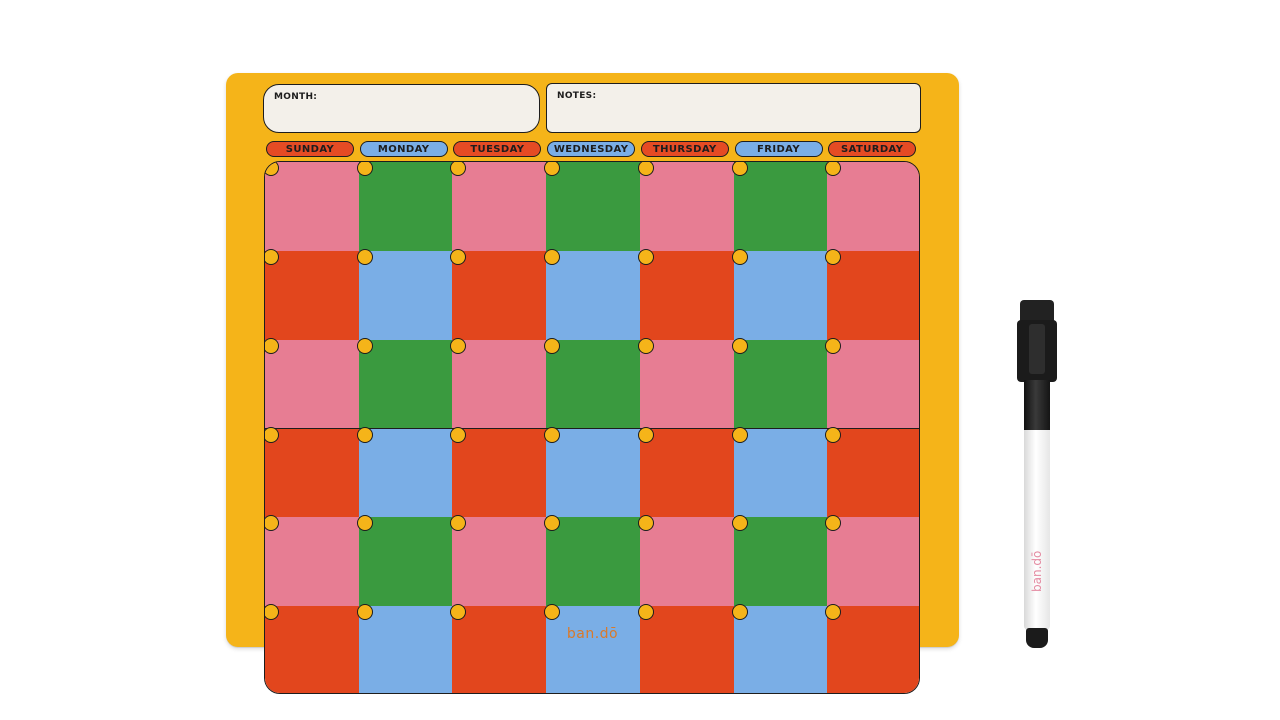 This screenshot has width=1280, height=720. I want to click on marker-cap-top, so click(1037, 311).